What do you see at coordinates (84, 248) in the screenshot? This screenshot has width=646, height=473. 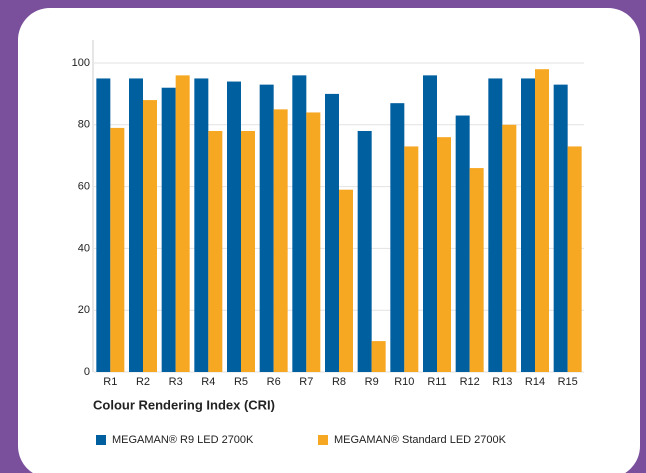 I see `y-tick-label: 40` at bounding box center [84, 248].